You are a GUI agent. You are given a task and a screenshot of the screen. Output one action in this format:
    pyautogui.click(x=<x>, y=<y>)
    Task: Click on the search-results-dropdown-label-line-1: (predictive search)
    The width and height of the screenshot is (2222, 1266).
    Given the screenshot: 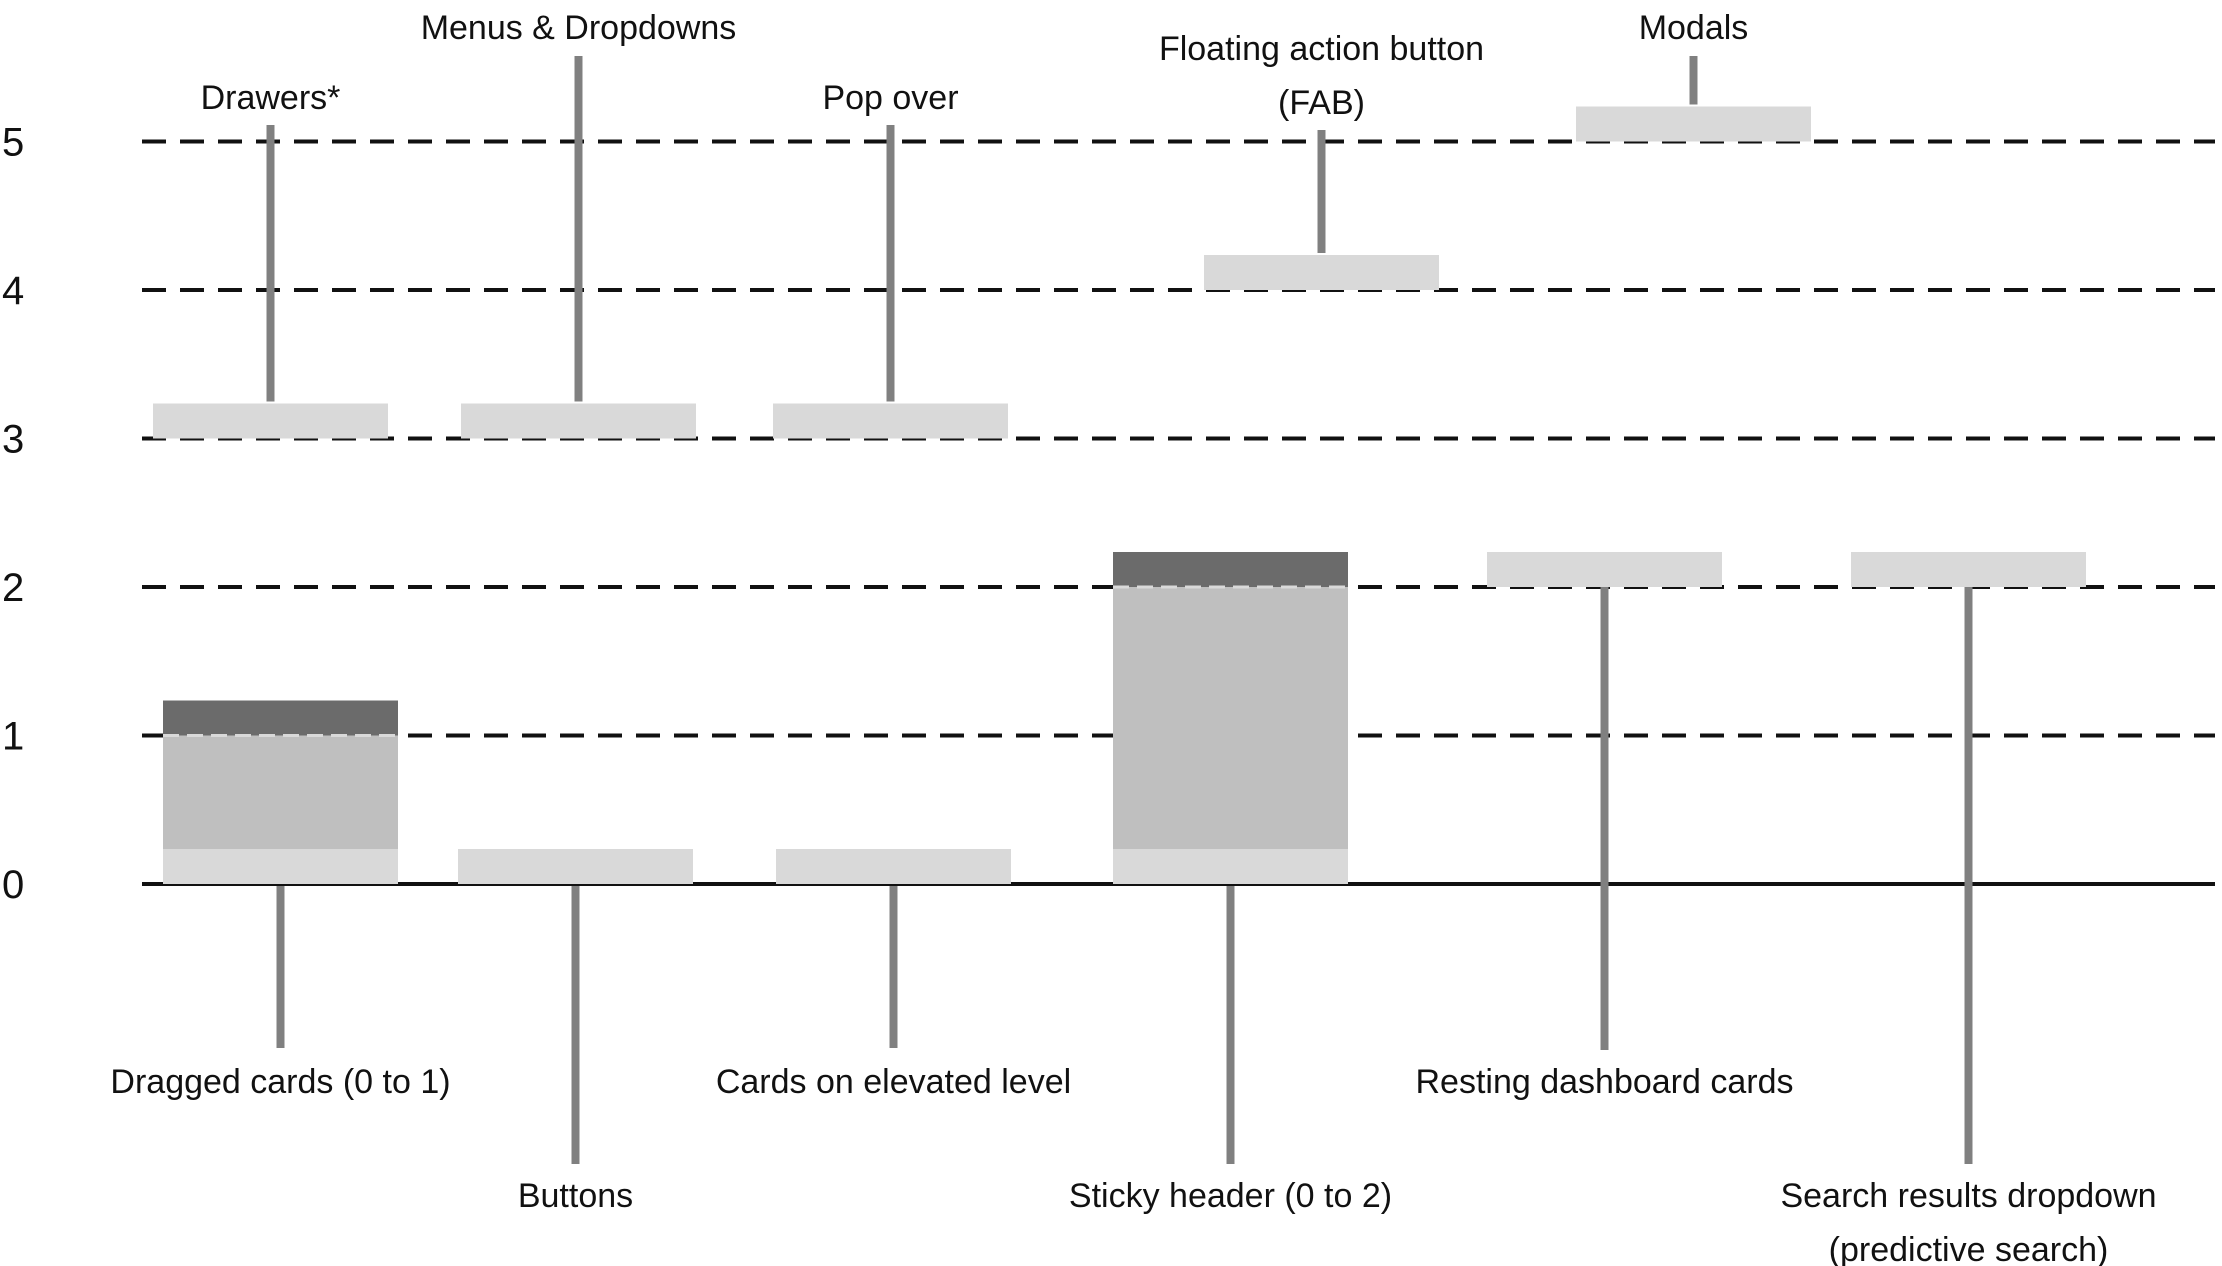 What is the action you would take?
    pyautogui.click(x=1969, y=1248)
    